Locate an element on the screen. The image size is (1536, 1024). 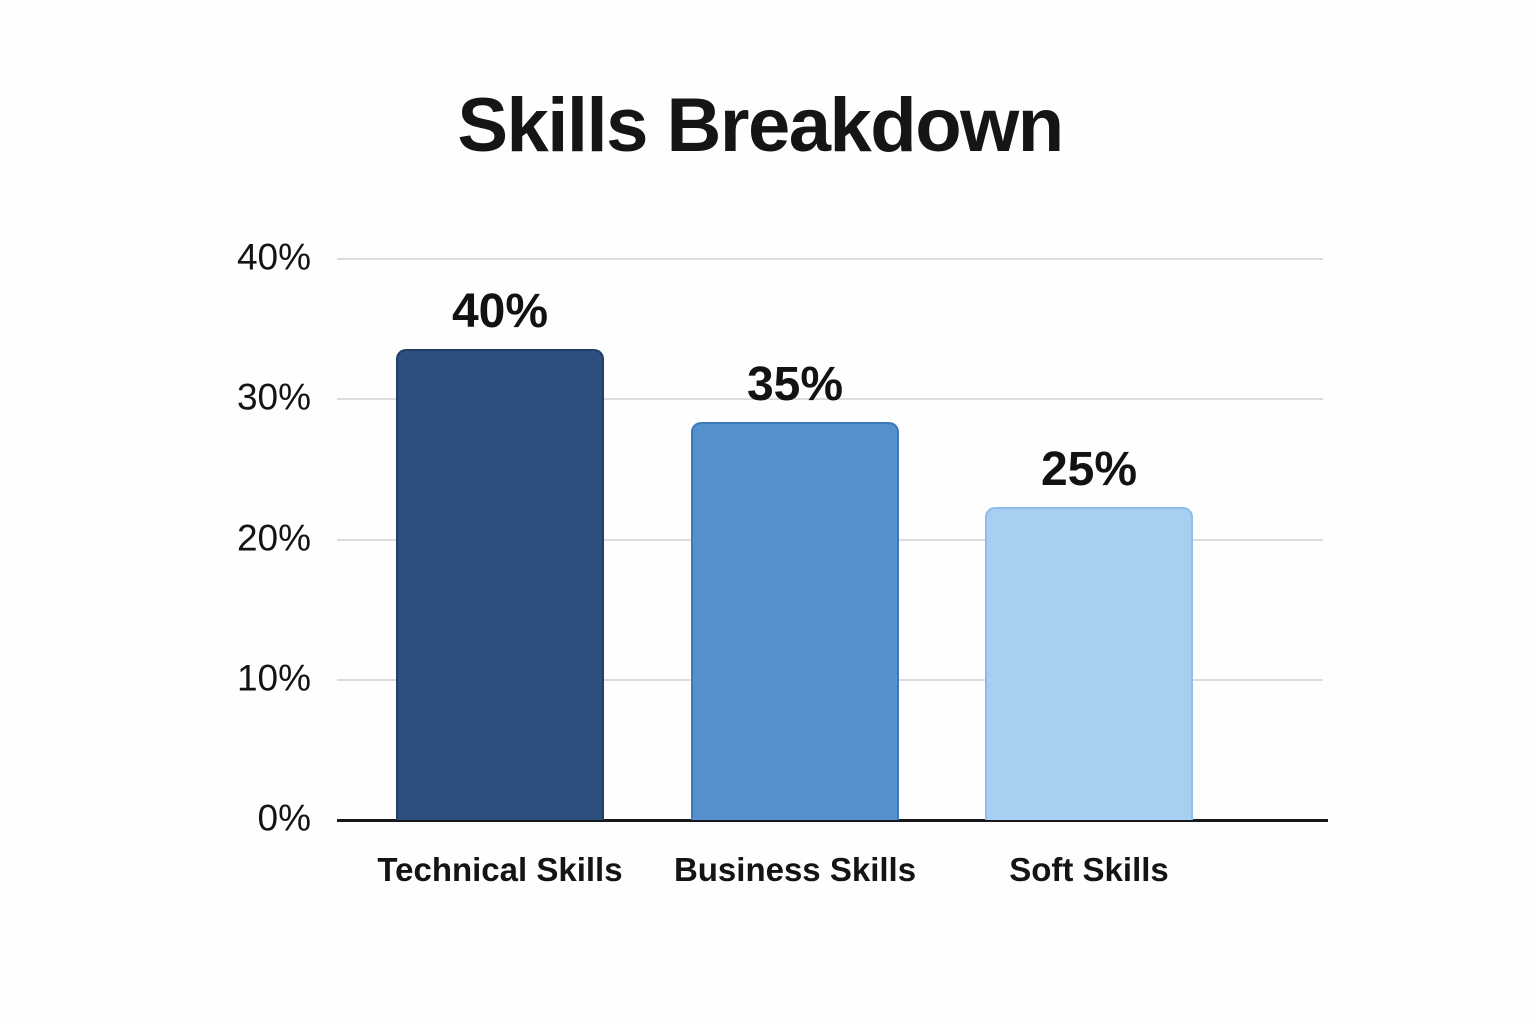
x-category-label-soft-skills: Soft Skills is located at coordinates (1089, 869).